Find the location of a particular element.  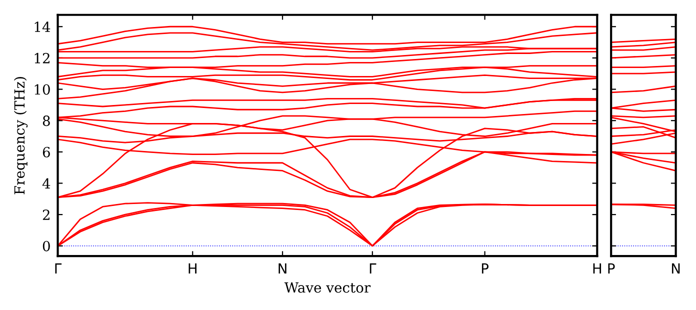

y-tick-label: 4 is located at coordinates (46, 183).